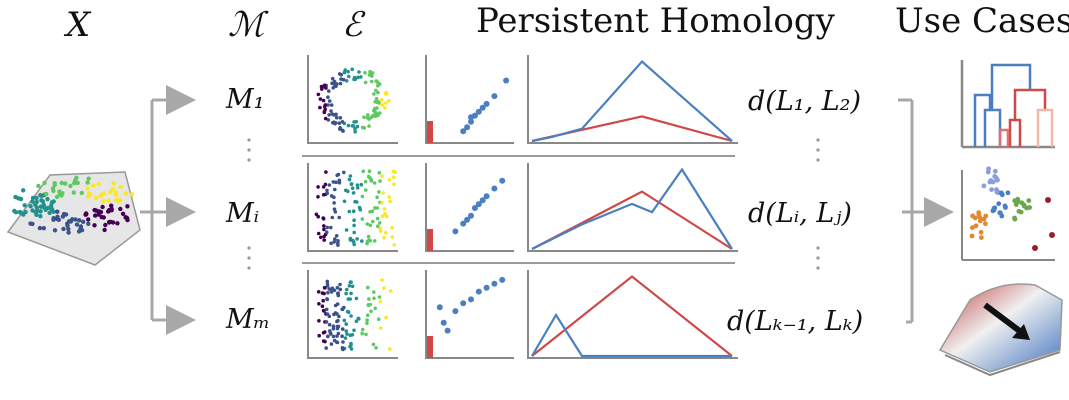 Image resolution: width=1069 pixels, height=400 pixels. I want to click on model-label-m: Mₘ, so click(247, 319).